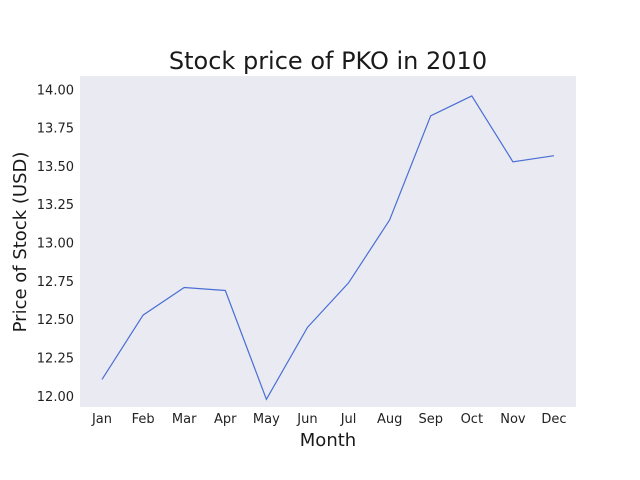 The width and height of the screenshot is (640, 480). What do you see at coordinates (55, 282) in the screenshot?
I see `y-tick-label: 12.75` at bounding box center [55, 282].